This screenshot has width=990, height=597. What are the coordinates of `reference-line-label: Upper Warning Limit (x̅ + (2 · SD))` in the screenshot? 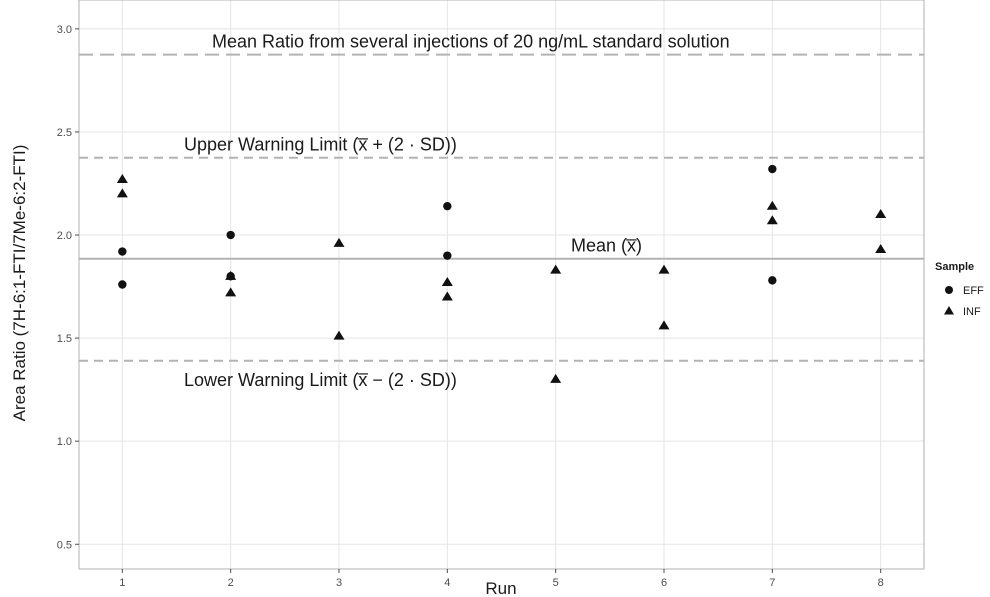 It's located at (320, 145).